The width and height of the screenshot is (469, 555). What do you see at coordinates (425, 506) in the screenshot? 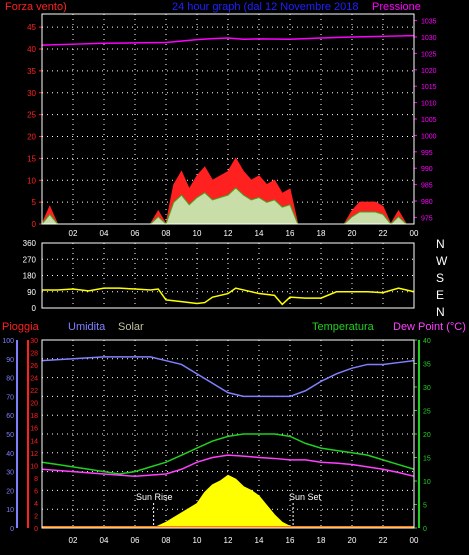
I see `temperature-tick-label: 5` at bounding box center [425, 506].